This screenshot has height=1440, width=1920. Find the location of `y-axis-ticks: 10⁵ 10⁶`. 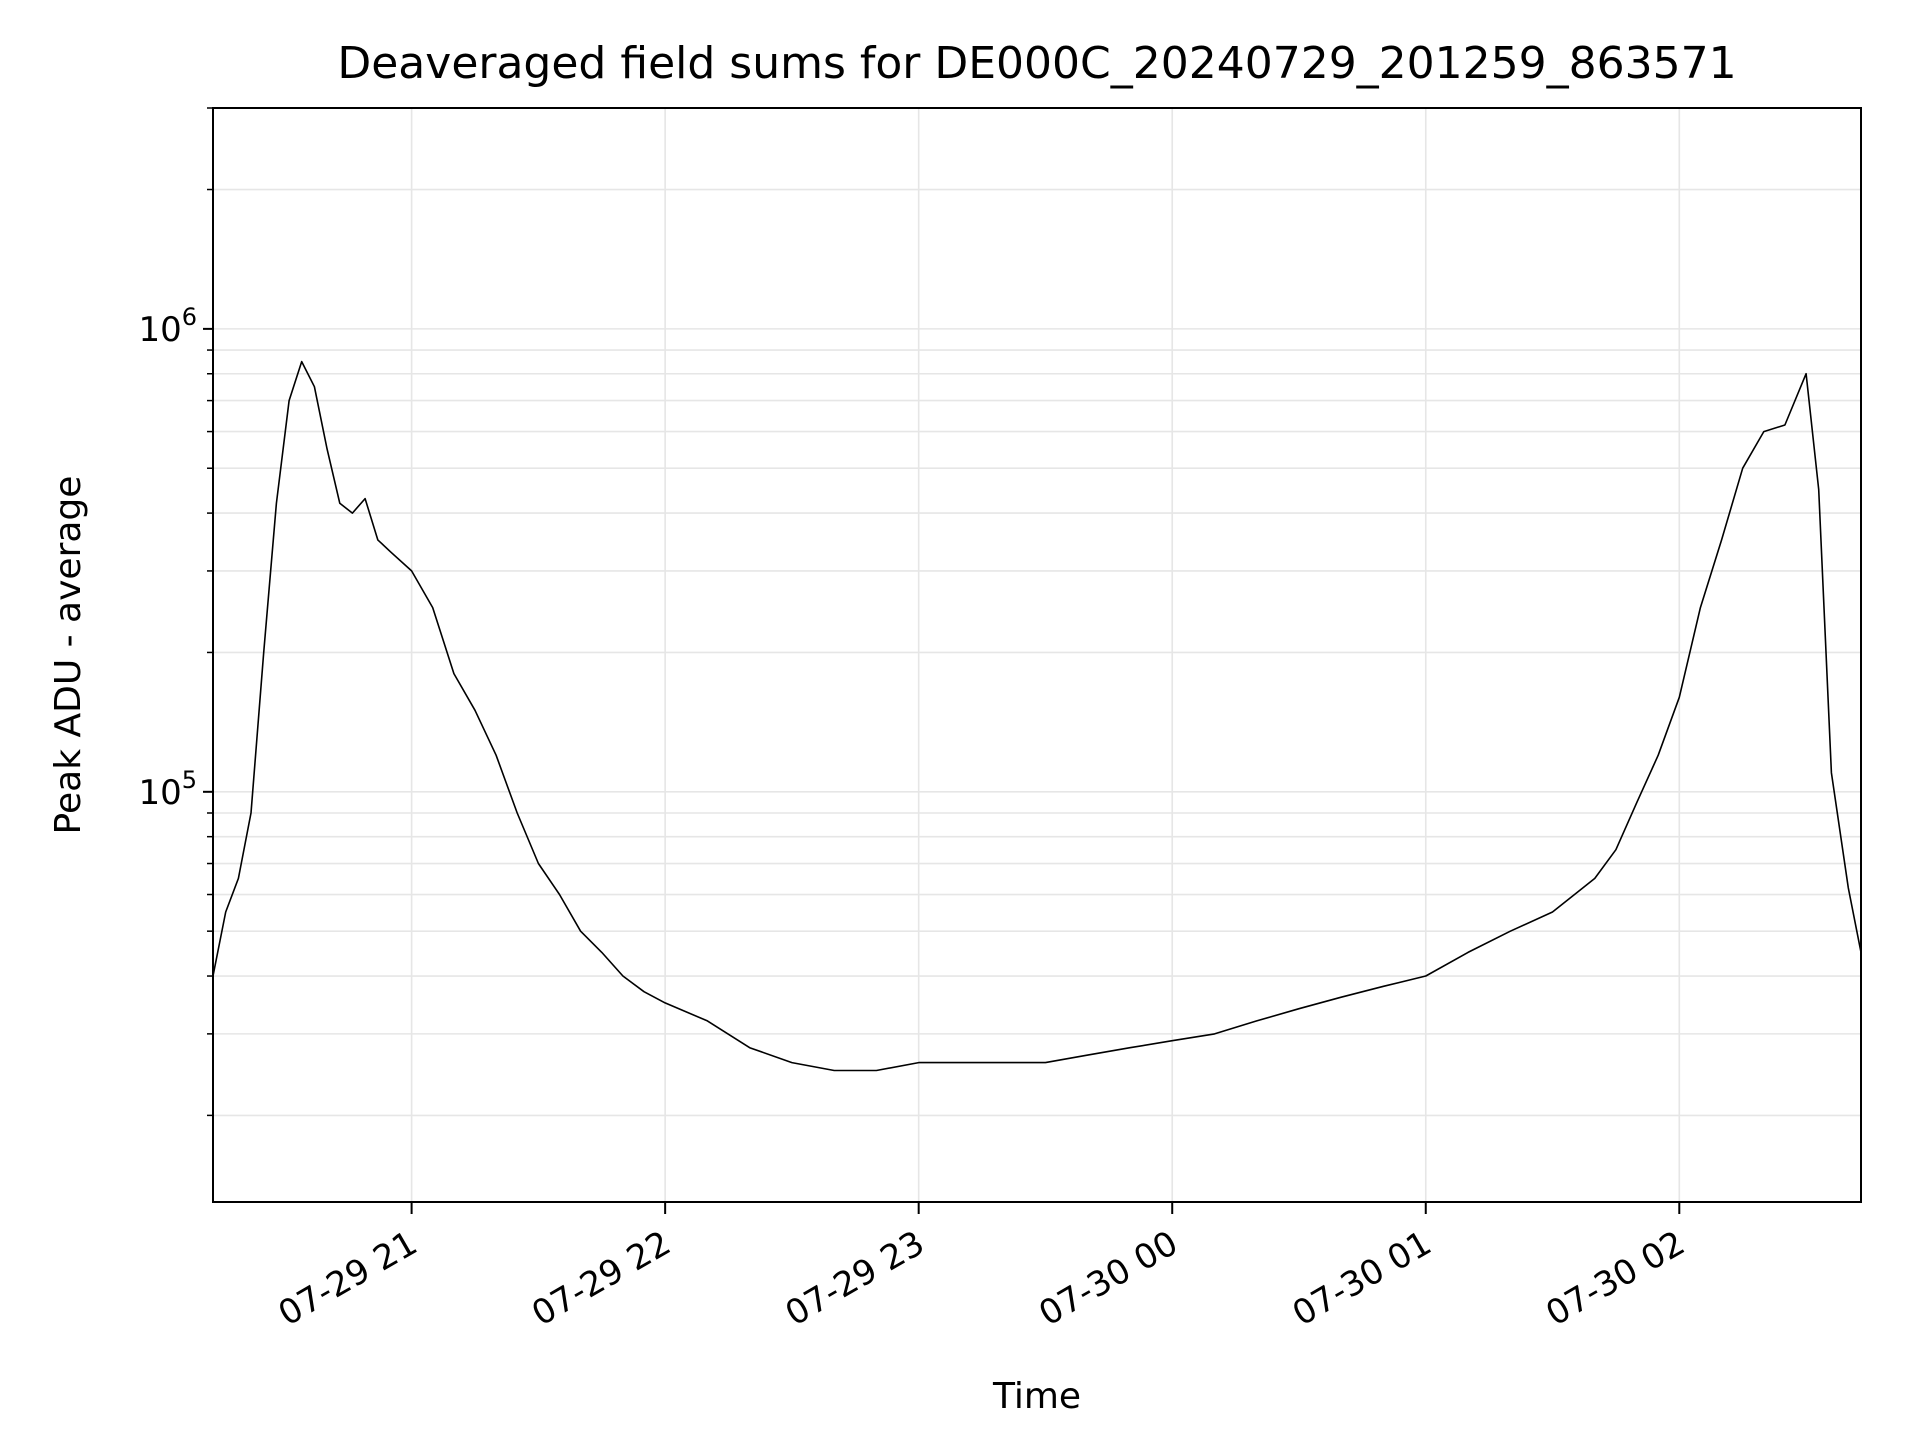

y-axis-ticks: 10⁵ 10⁶ is located at coordinates (175, 612).